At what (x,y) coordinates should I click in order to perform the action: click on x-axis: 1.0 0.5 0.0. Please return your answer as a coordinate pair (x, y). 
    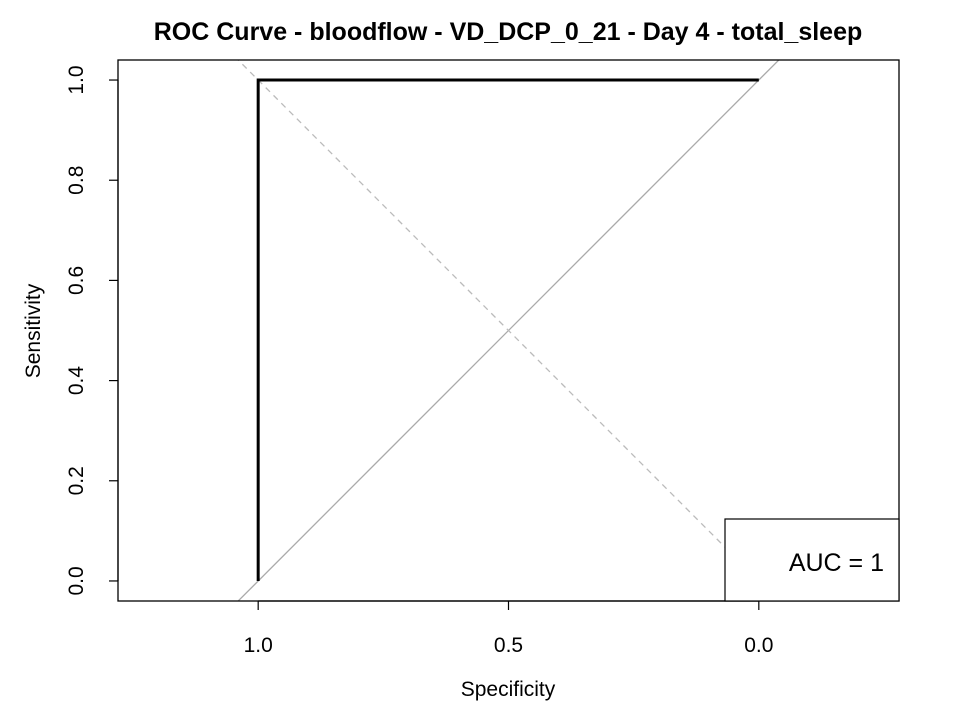
    Looking at the image, I should click on (508, 628).